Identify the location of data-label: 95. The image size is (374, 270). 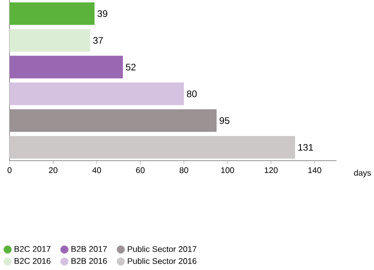
(225, 120).